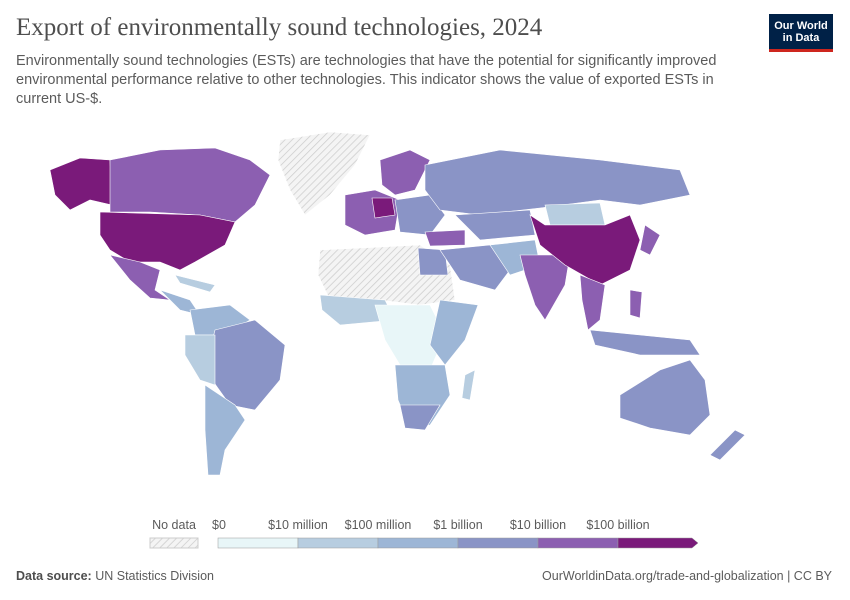 This screenshot has width=850, height=600. What do you see at coordinates (54, 576) in the screenshot?
I see `source-label: Data source:` at bounding box center [54, 576].